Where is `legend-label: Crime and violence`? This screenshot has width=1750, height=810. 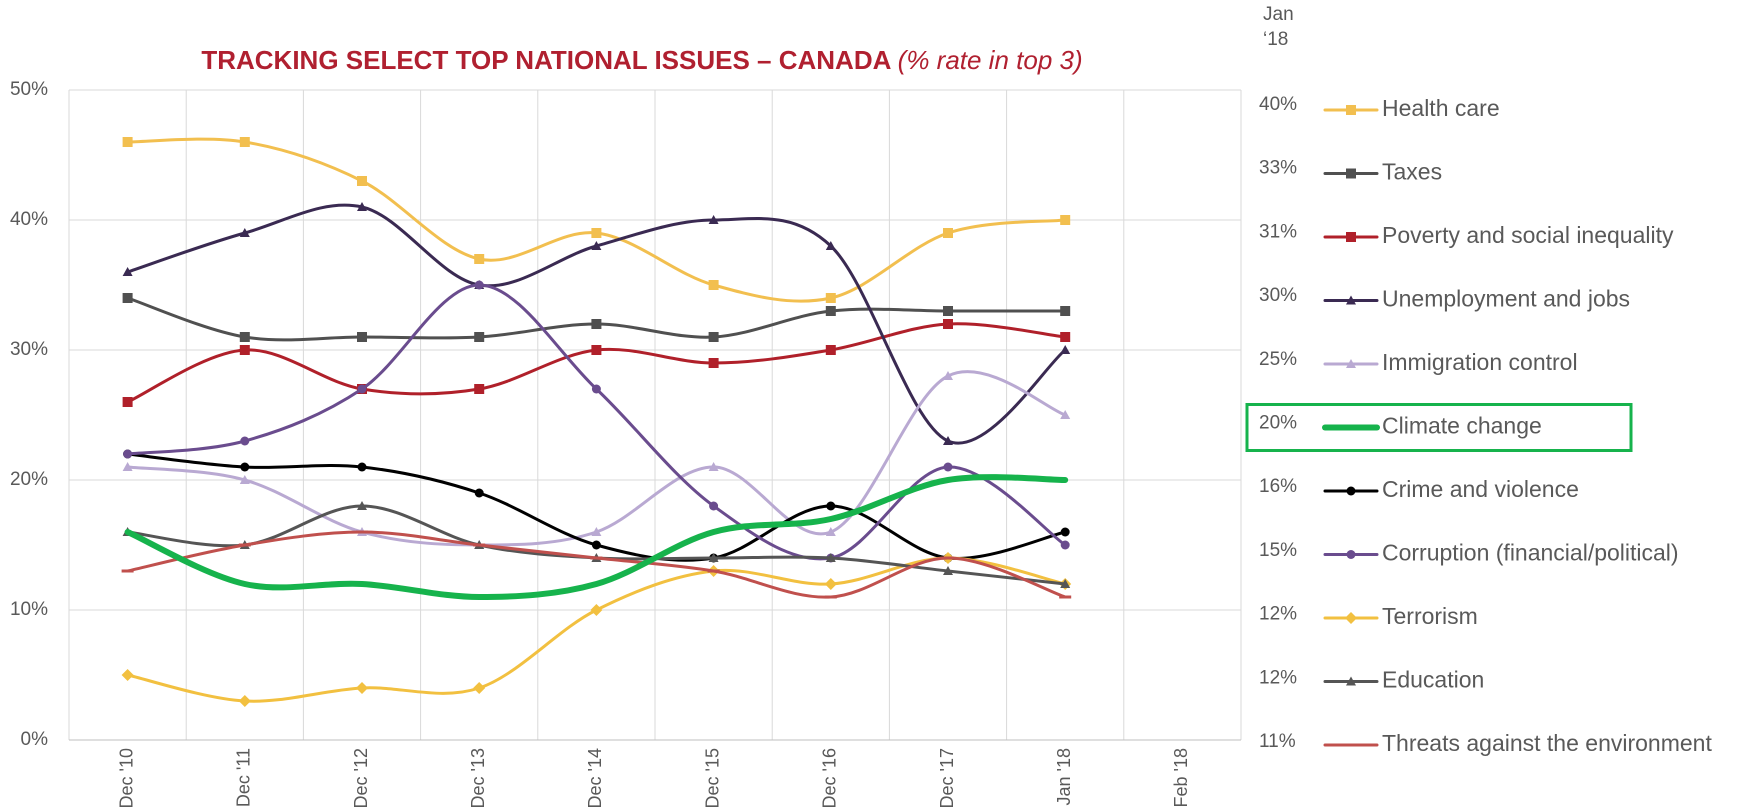
legend-label: Crime and violence is located at coordinates (1480, 489).